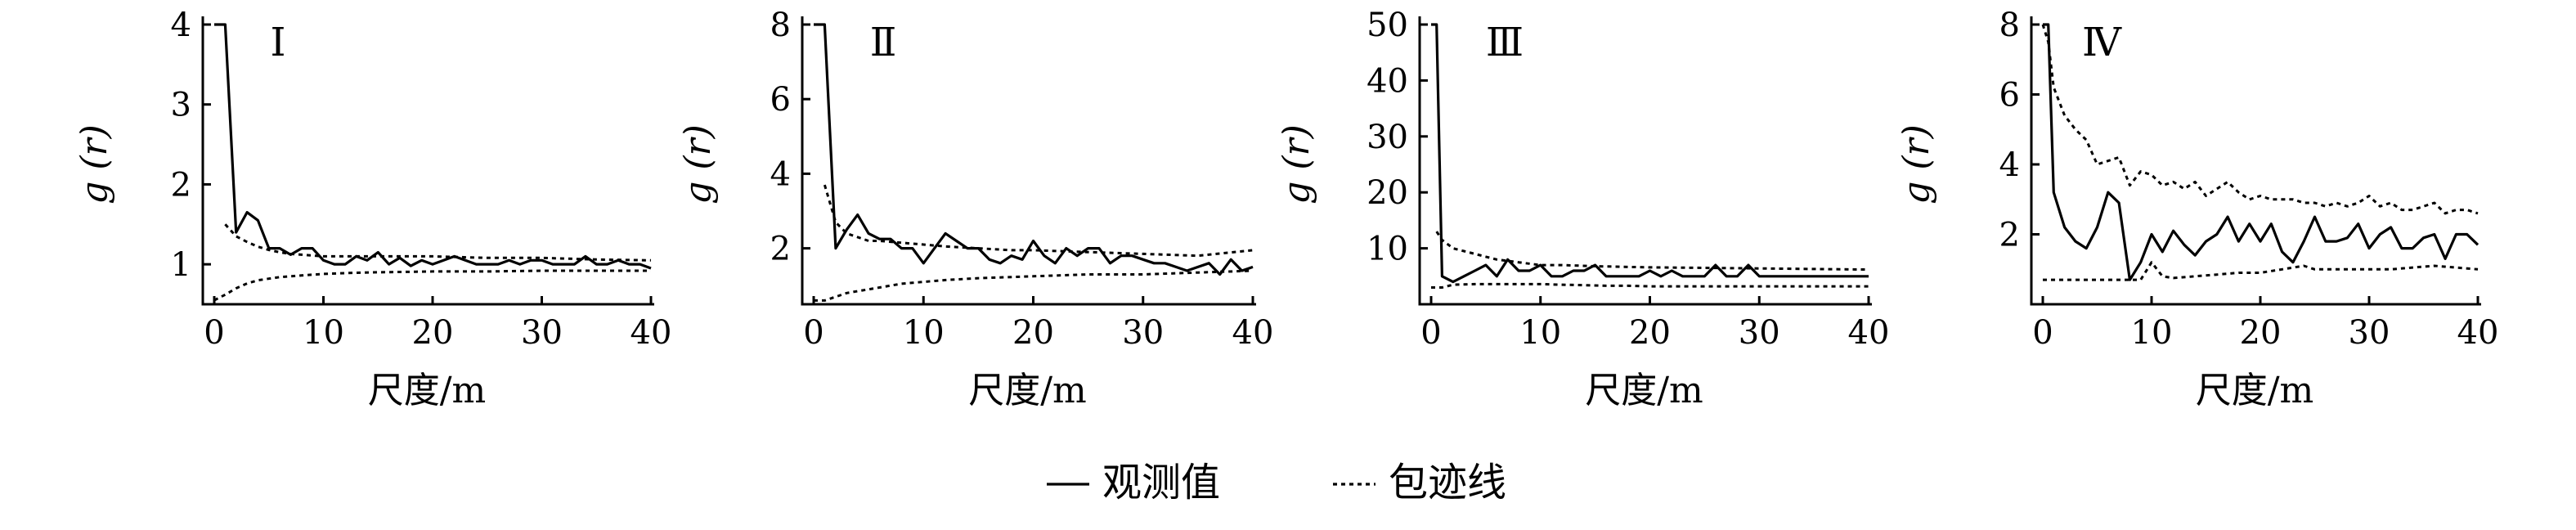  I want to click on panel-title: Ⅳ, so click(2102, 42).